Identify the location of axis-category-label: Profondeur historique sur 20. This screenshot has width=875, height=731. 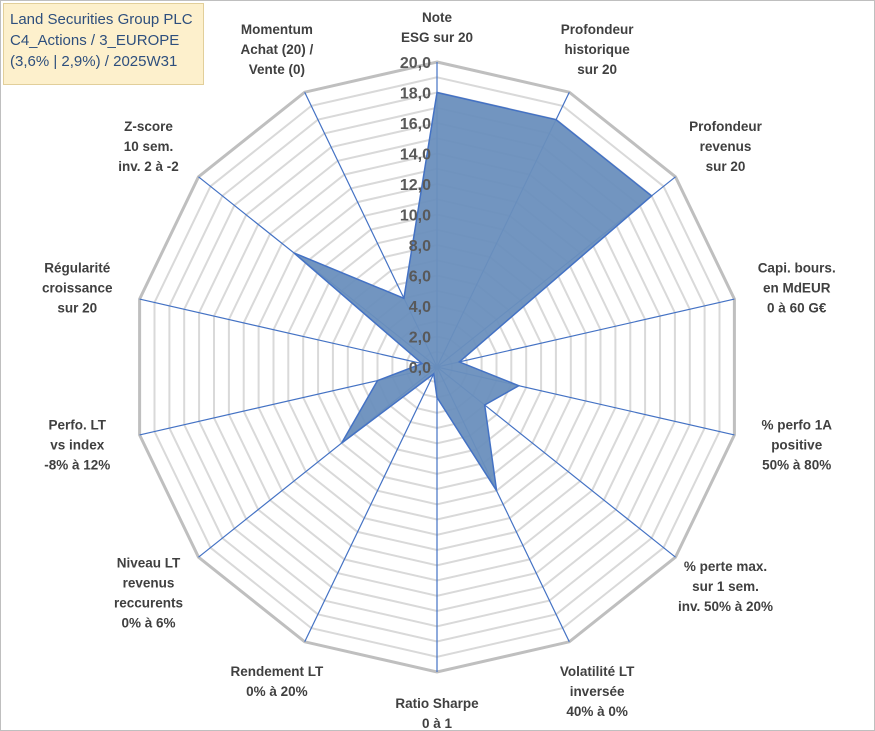
(597, 49).